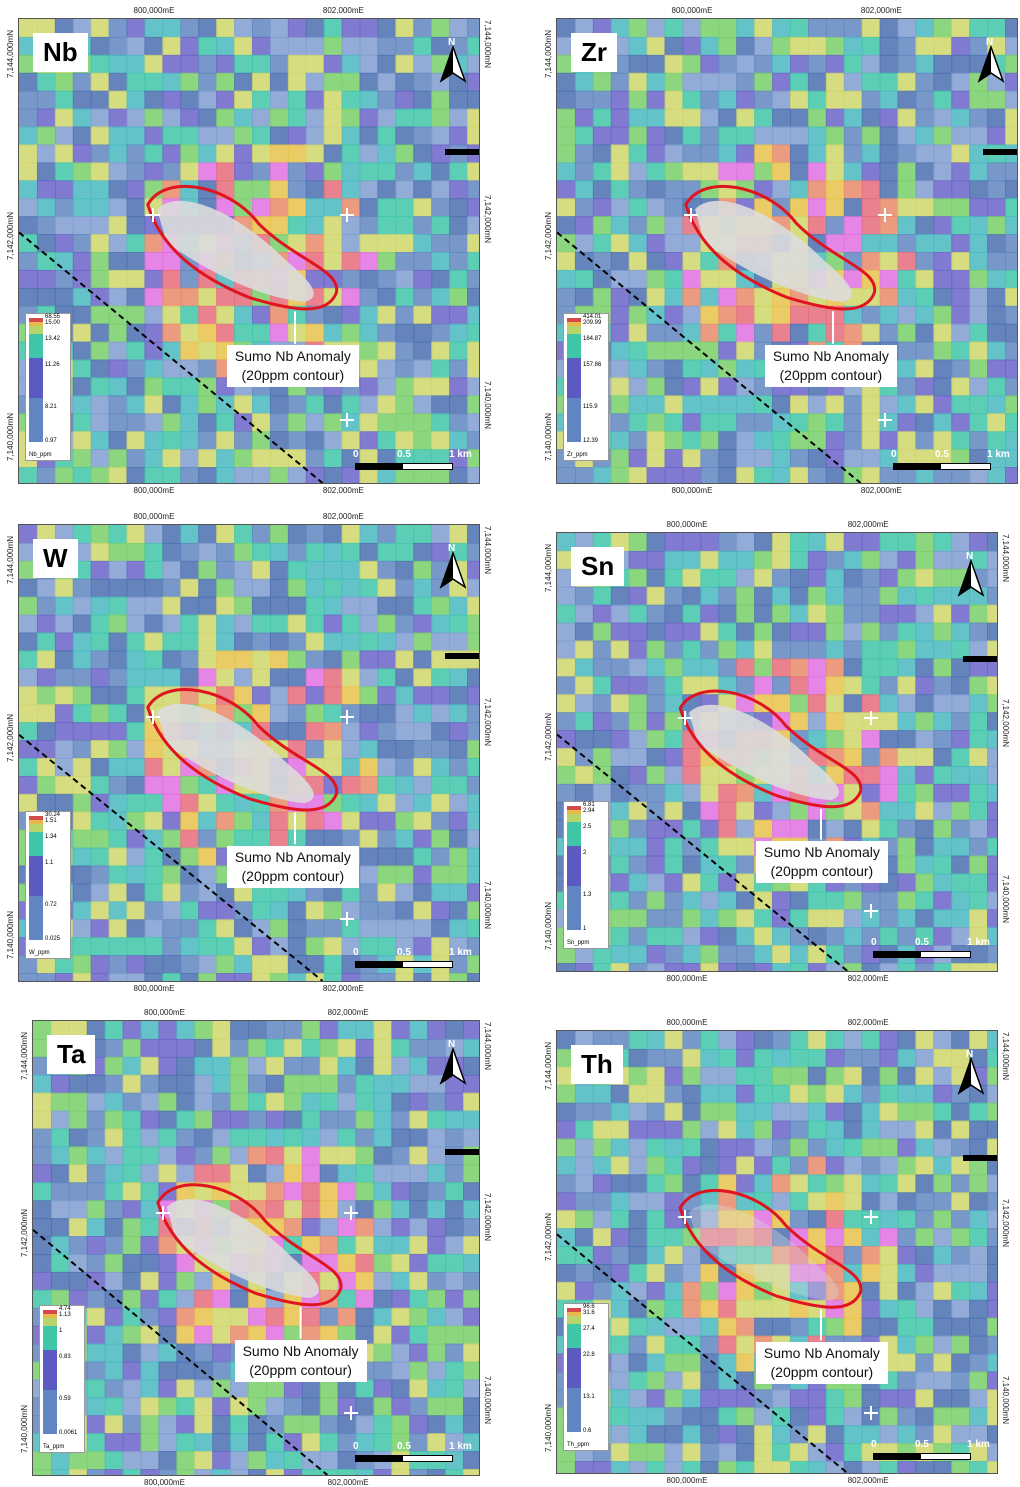 This screenshot has width=1020, height=1487. Describe the element at coordinates (578, 943) in the screenshot. I see `legend-unit: Sn_ppm` at that location.